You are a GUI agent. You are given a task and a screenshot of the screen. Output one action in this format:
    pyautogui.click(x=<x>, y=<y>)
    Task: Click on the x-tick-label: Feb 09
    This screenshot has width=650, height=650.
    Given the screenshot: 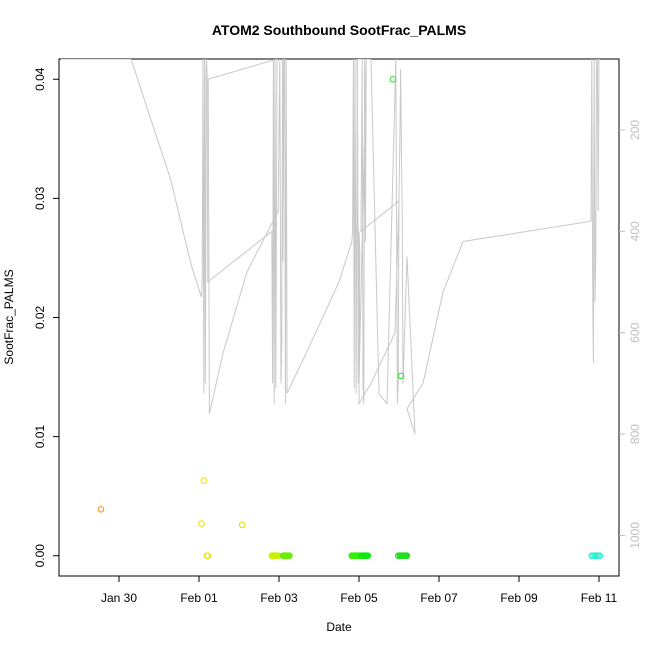 What is the action you would take?
    pyautogui.click(x=519, y=598)
    